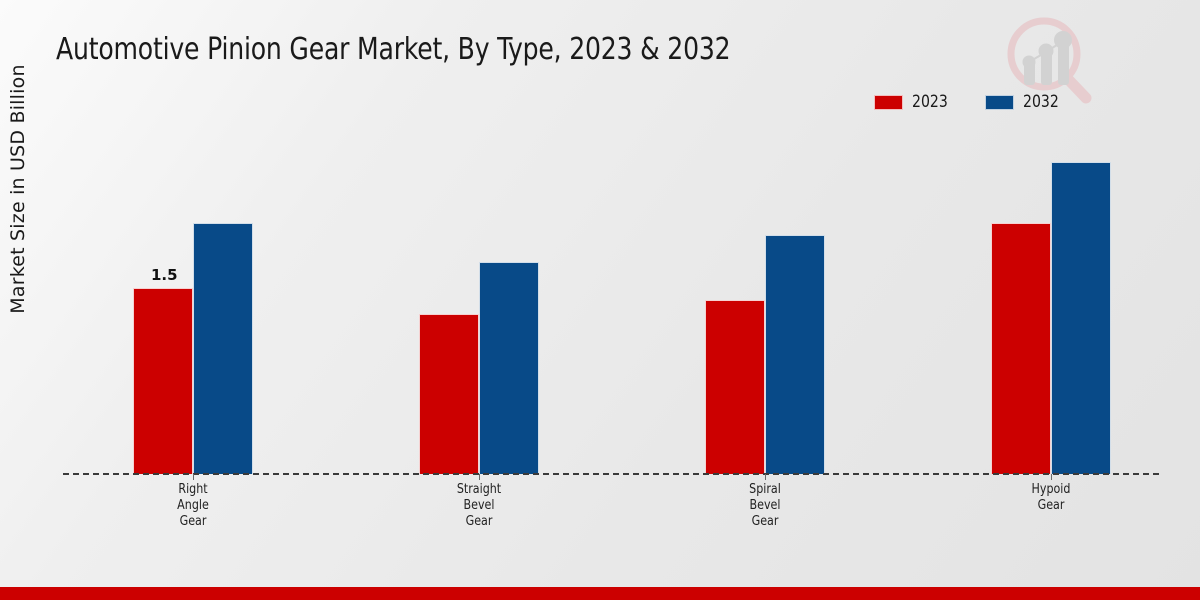 This screenshot has height=600, width=1200. What do you see at coordinates (479, 505) in the screenshot?
I see `x-axis-tick-label: Straight Bevel Gear` at bounding box center [479, 505].